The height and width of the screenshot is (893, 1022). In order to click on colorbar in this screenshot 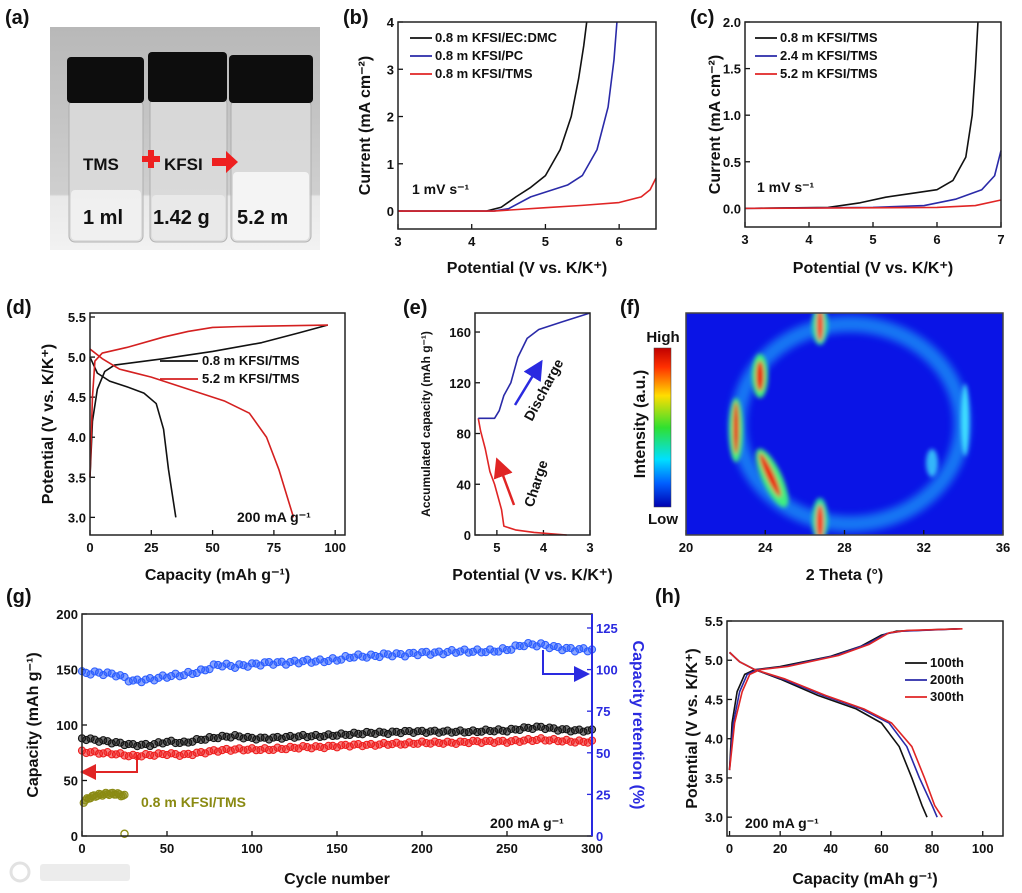, I will do `click(662, 427)`.